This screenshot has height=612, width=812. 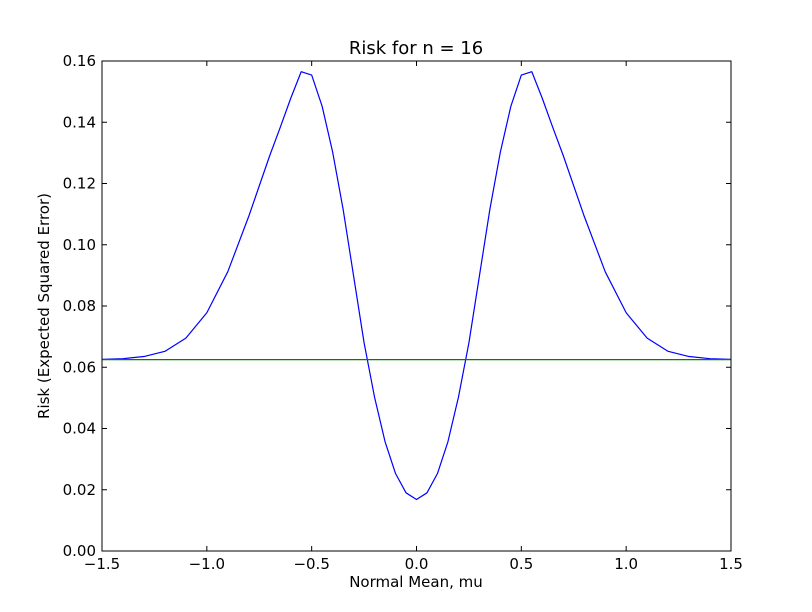 I want to click on x-tick-label: −1.5, so click(x=102, y=564).